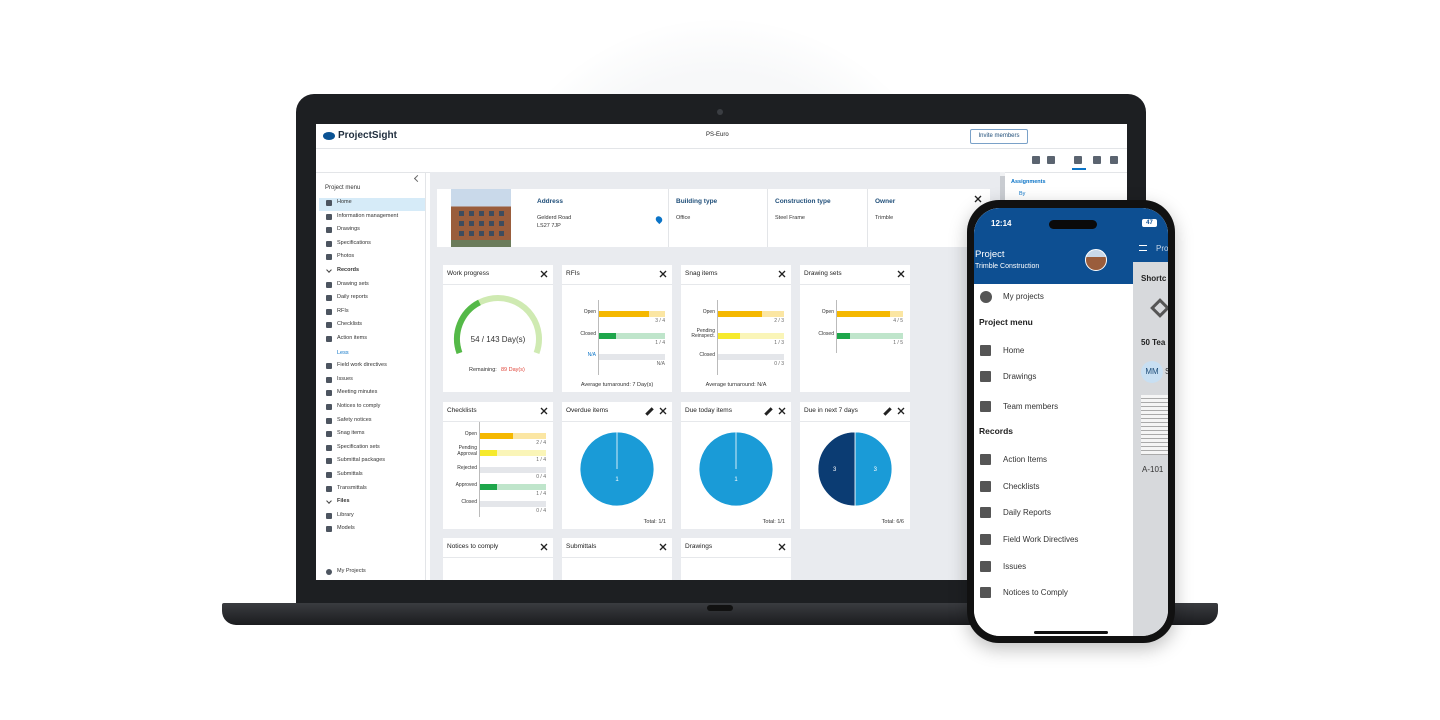 This screenshot has width=1440, height=720. Describe the element at coordinates (898, 321) in the screenshot. I see `bar-value-label: 4 / 5` at that location.